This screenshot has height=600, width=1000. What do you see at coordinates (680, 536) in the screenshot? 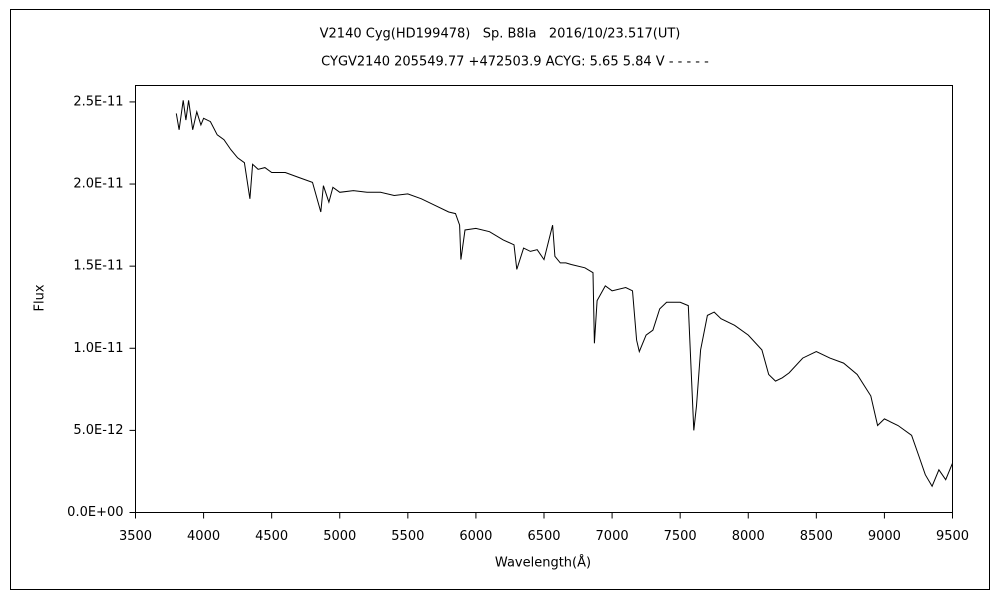
I see `x-tick-label: 7500` at bounding box center [680, 536].